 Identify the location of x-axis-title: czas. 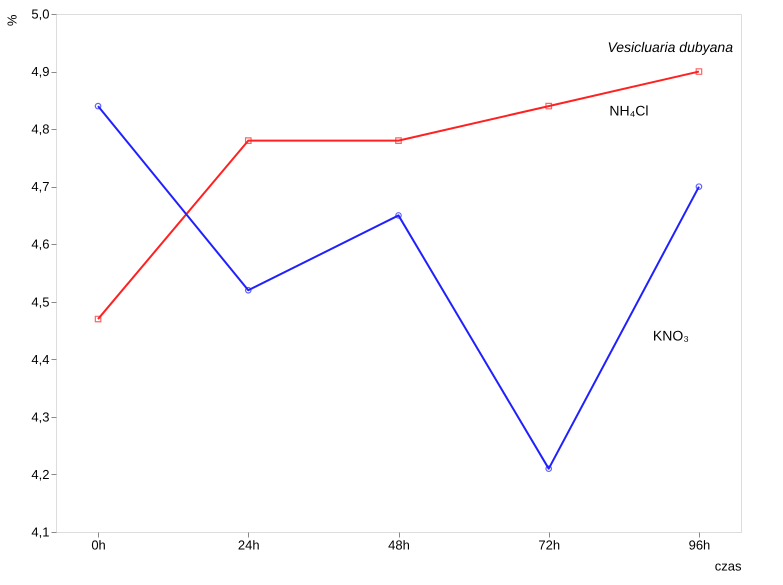
(728, 566).